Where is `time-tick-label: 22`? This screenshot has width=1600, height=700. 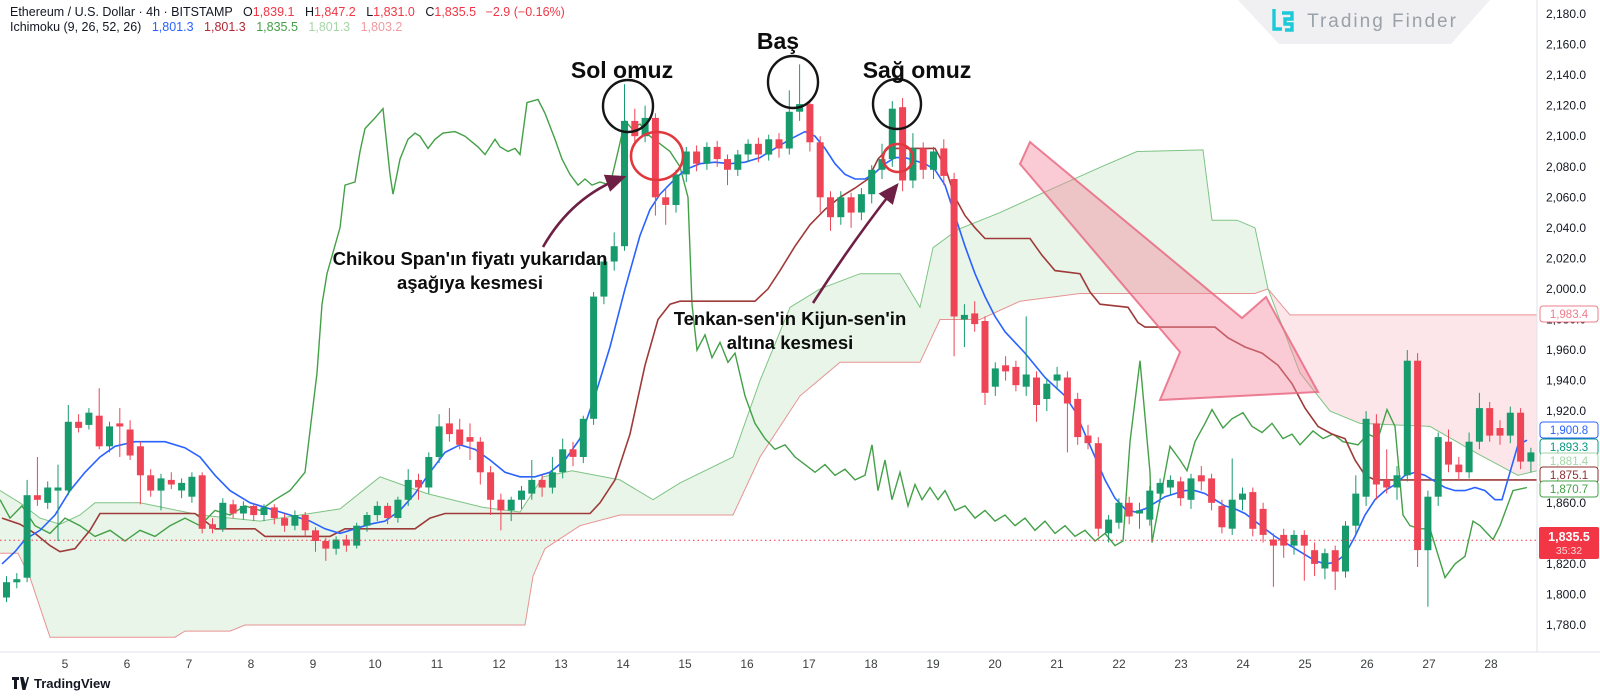 time-tick-label: 22 is located at coordinates (1119, 664).